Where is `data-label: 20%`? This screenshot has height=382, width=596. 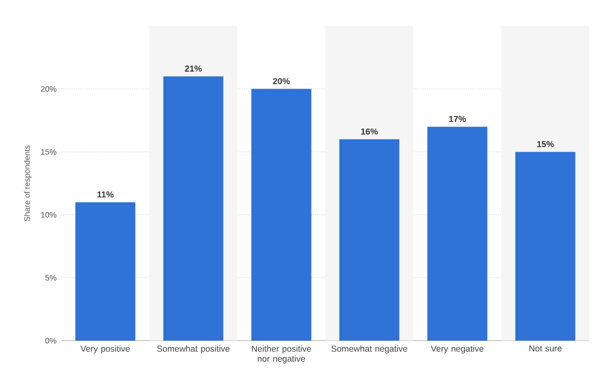
data-label: 20% is located at coordinates (281, 81).